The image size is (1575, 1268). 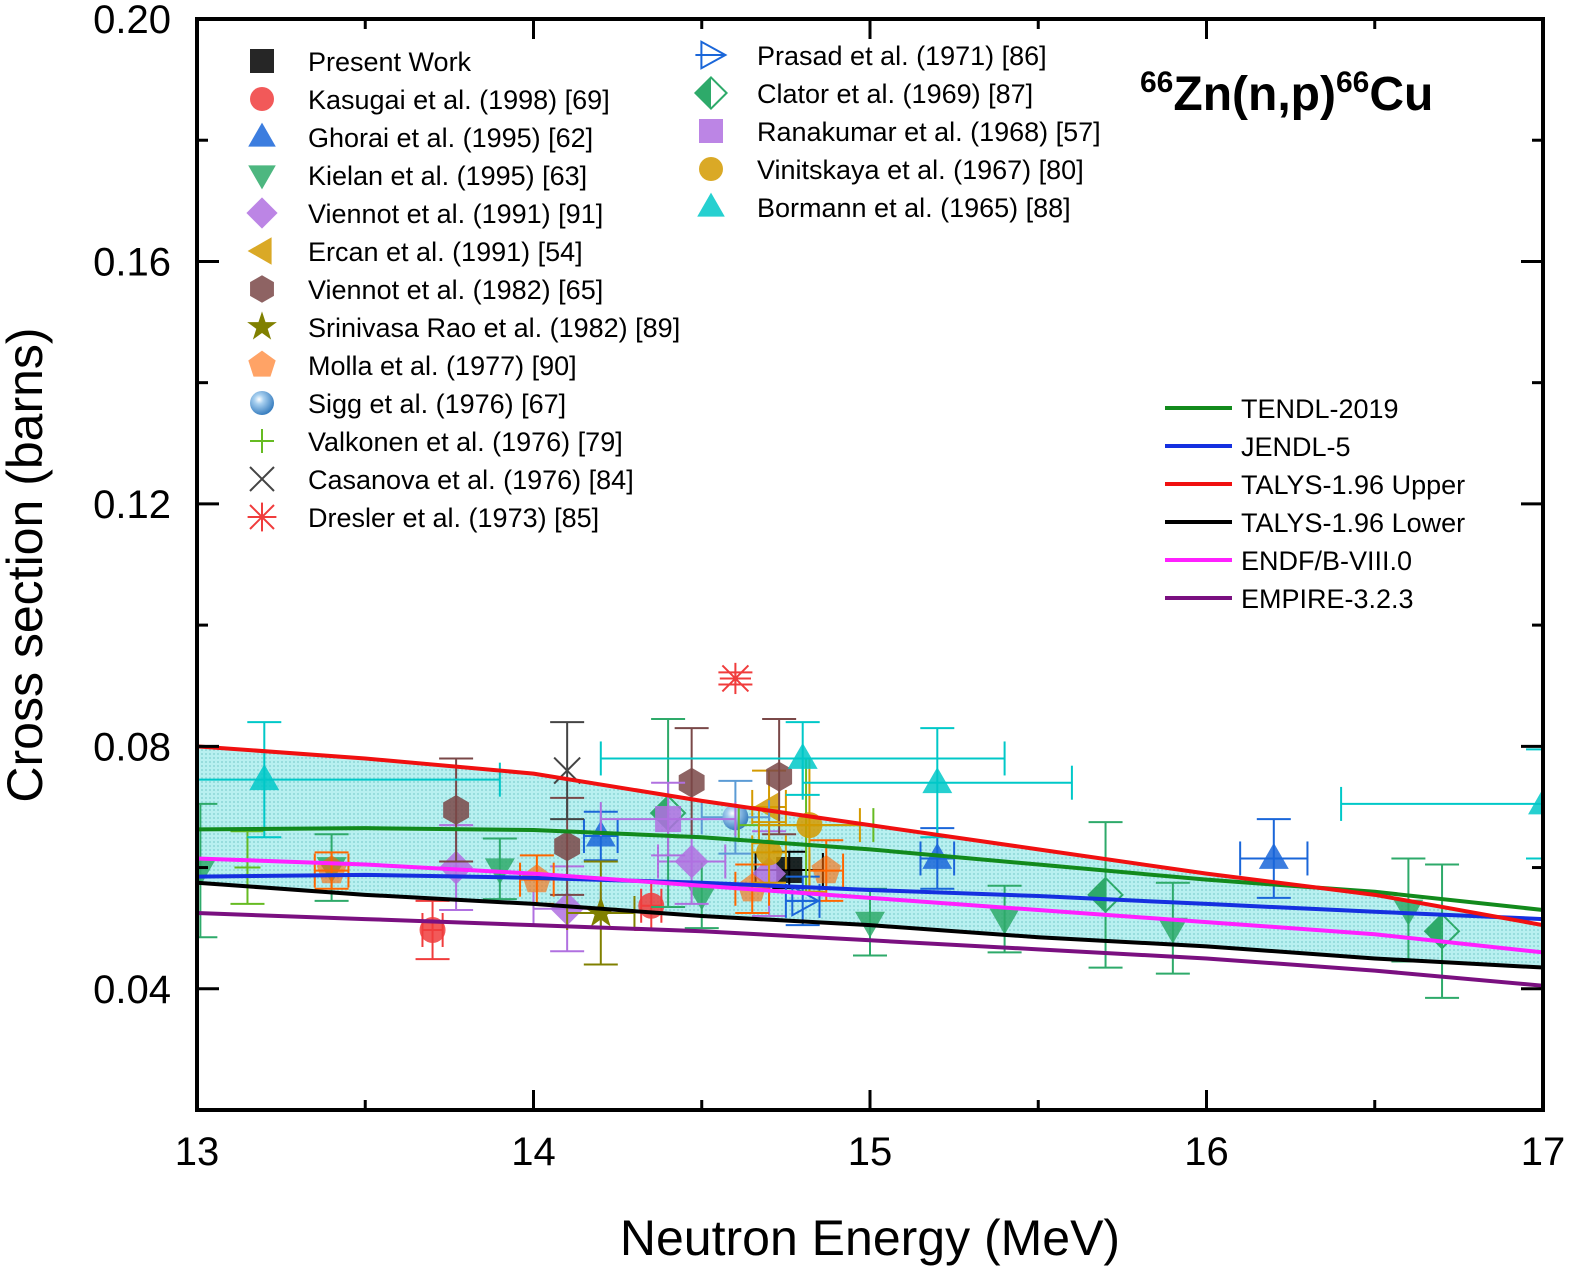 I want to click on x-axis-title: Neutron Energy (MeV), so click(x=870, y=1238).